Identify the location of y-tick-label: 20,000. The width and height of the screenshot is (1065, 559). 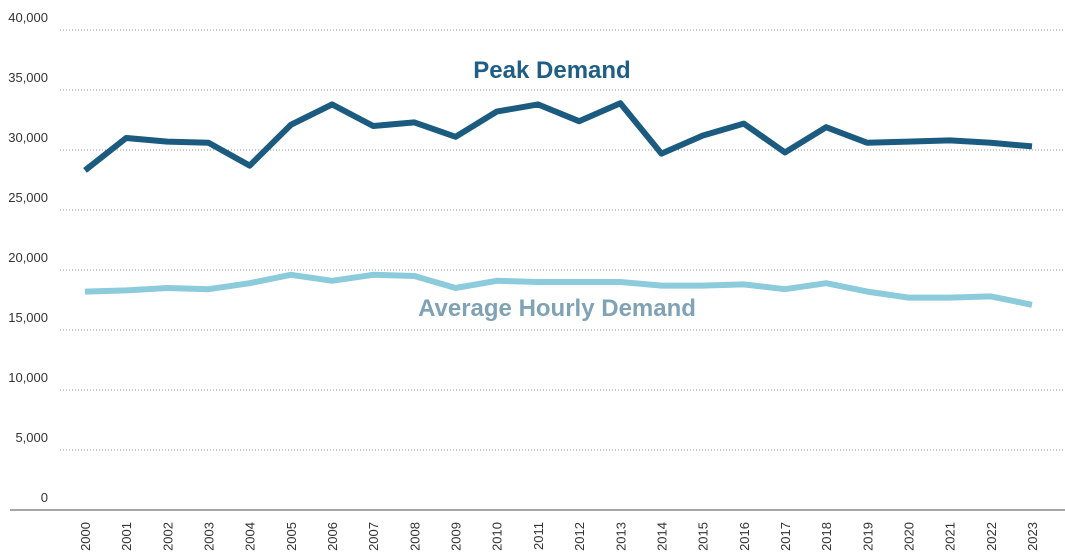
(28, 257).